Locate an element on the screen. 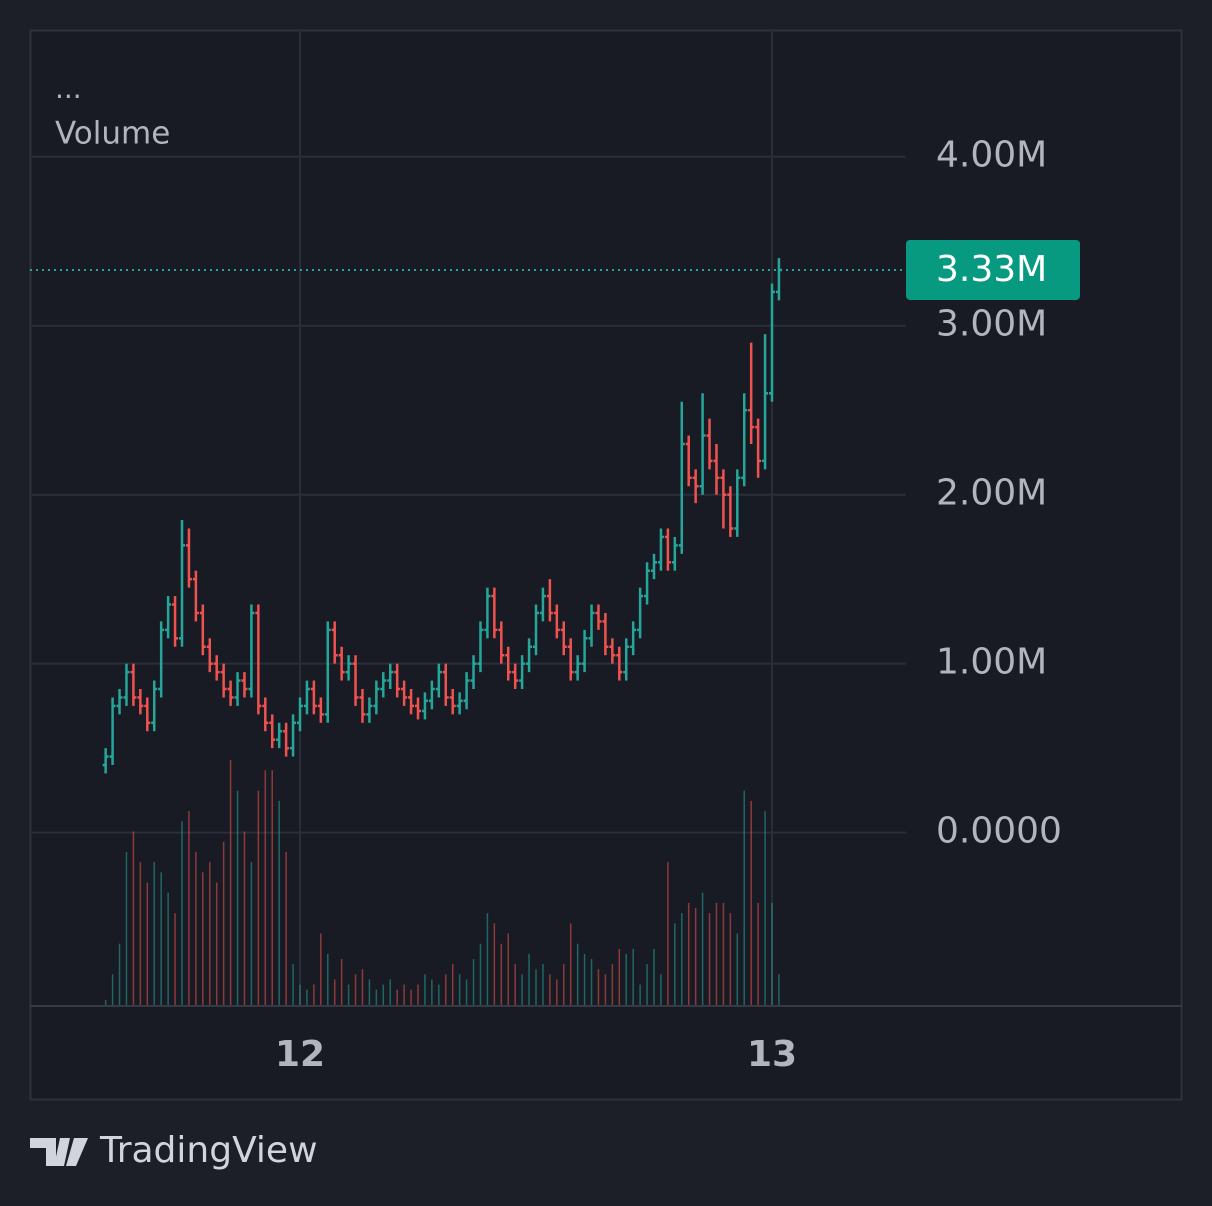 The width and height of the screenshot is (1212, 1206). indicator-label: Volume is located at coordinates (112, 134).